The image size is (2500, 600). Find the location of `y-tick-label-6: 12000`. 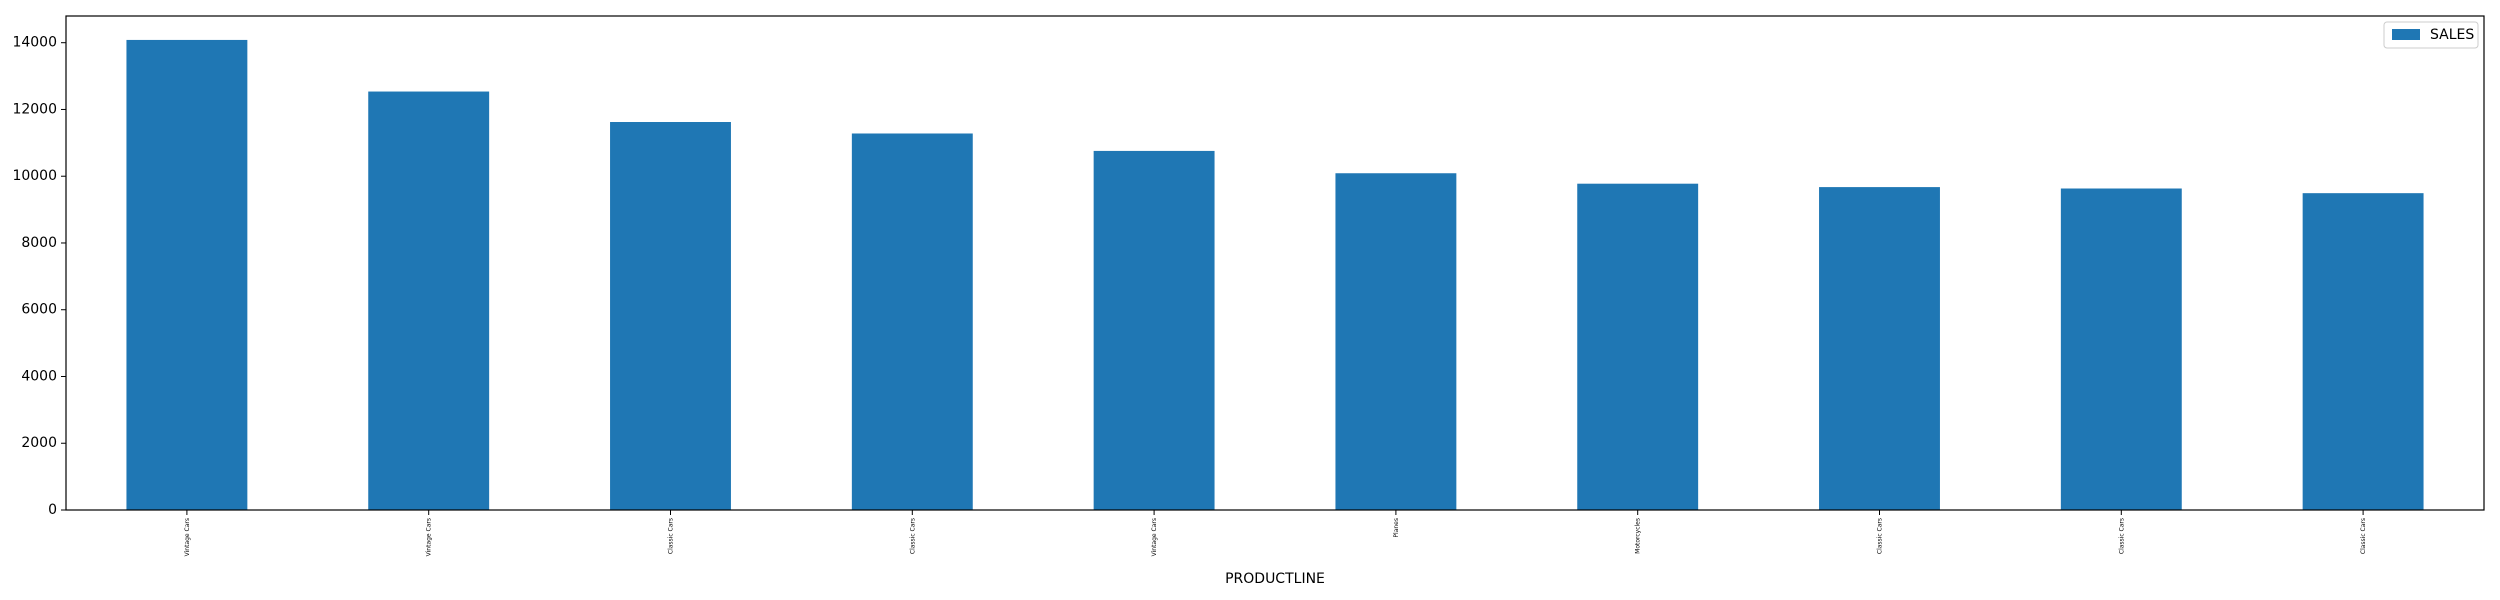

y-tick-label-6: 12000 is located at coordinates (34, 109).